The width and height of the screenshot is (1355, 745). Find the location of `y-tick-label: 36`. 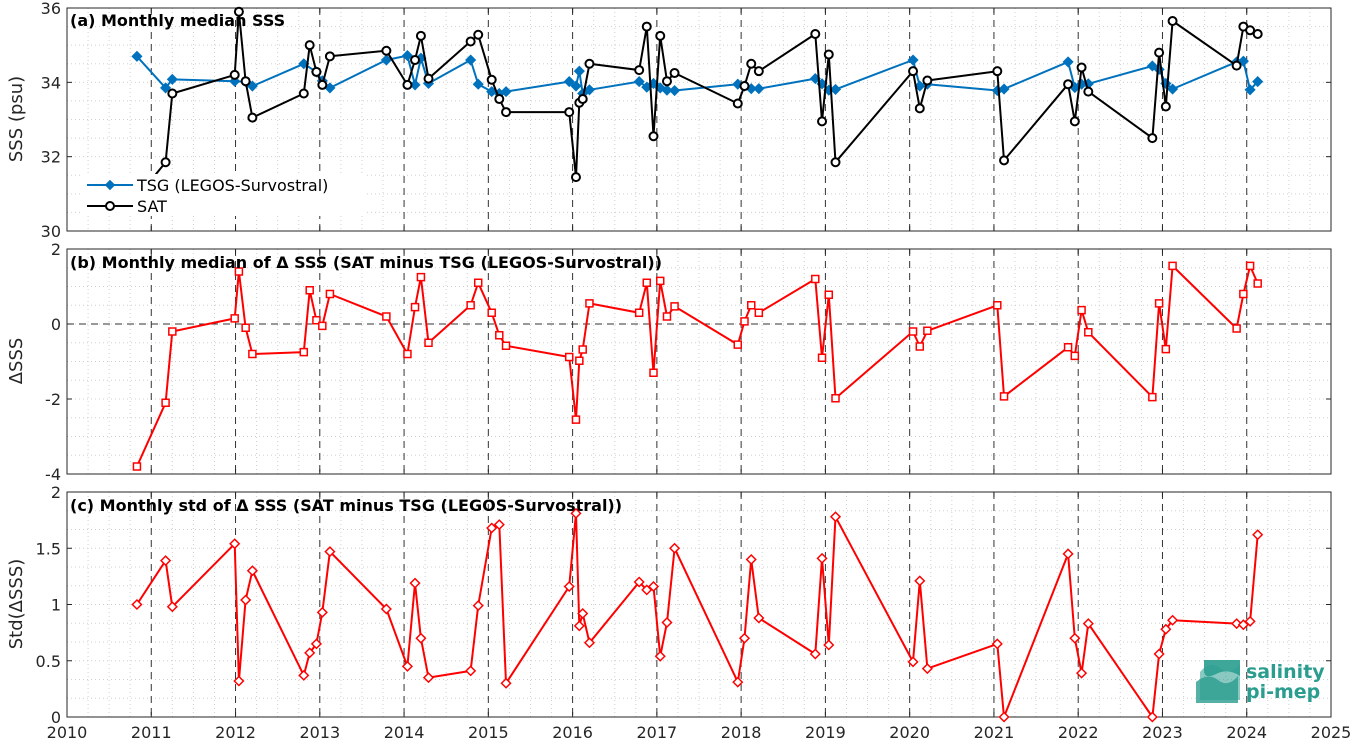

y-tick-label: 36 is located at coordinates (51, 9).